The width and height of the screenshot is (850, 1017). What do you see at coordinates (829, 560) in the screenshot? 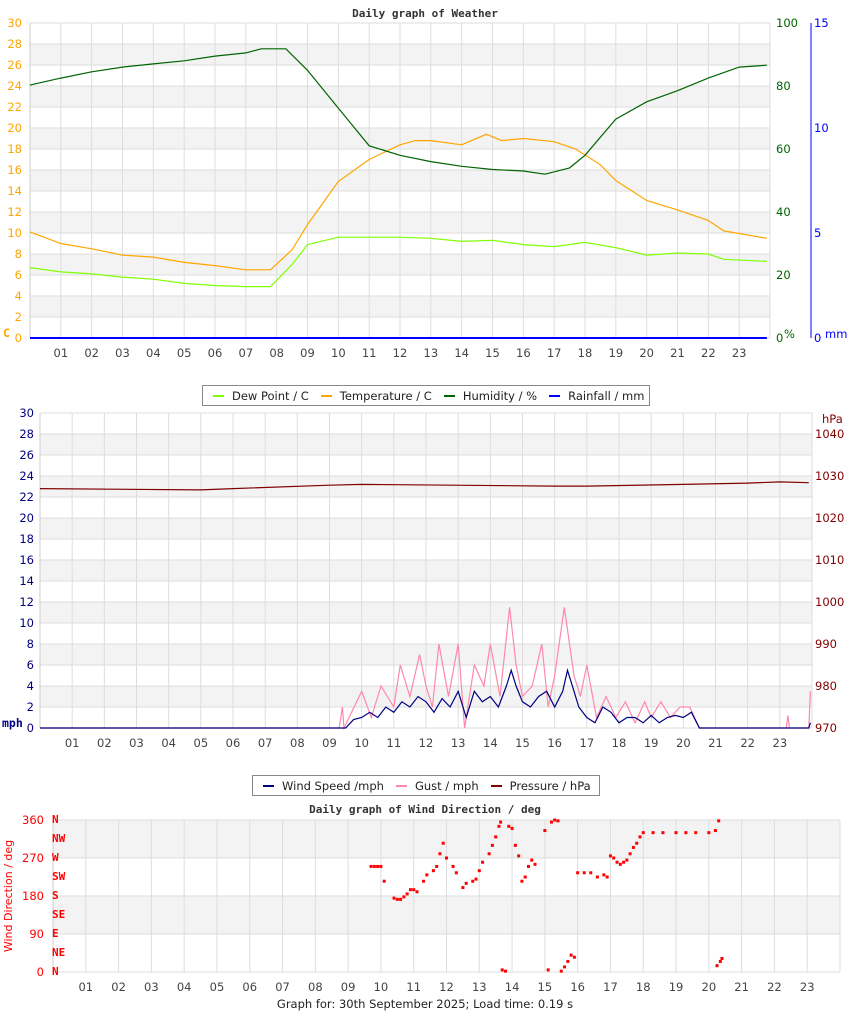
I see `y-tick-label-right1: 1010` at bounding box center [829, 560].